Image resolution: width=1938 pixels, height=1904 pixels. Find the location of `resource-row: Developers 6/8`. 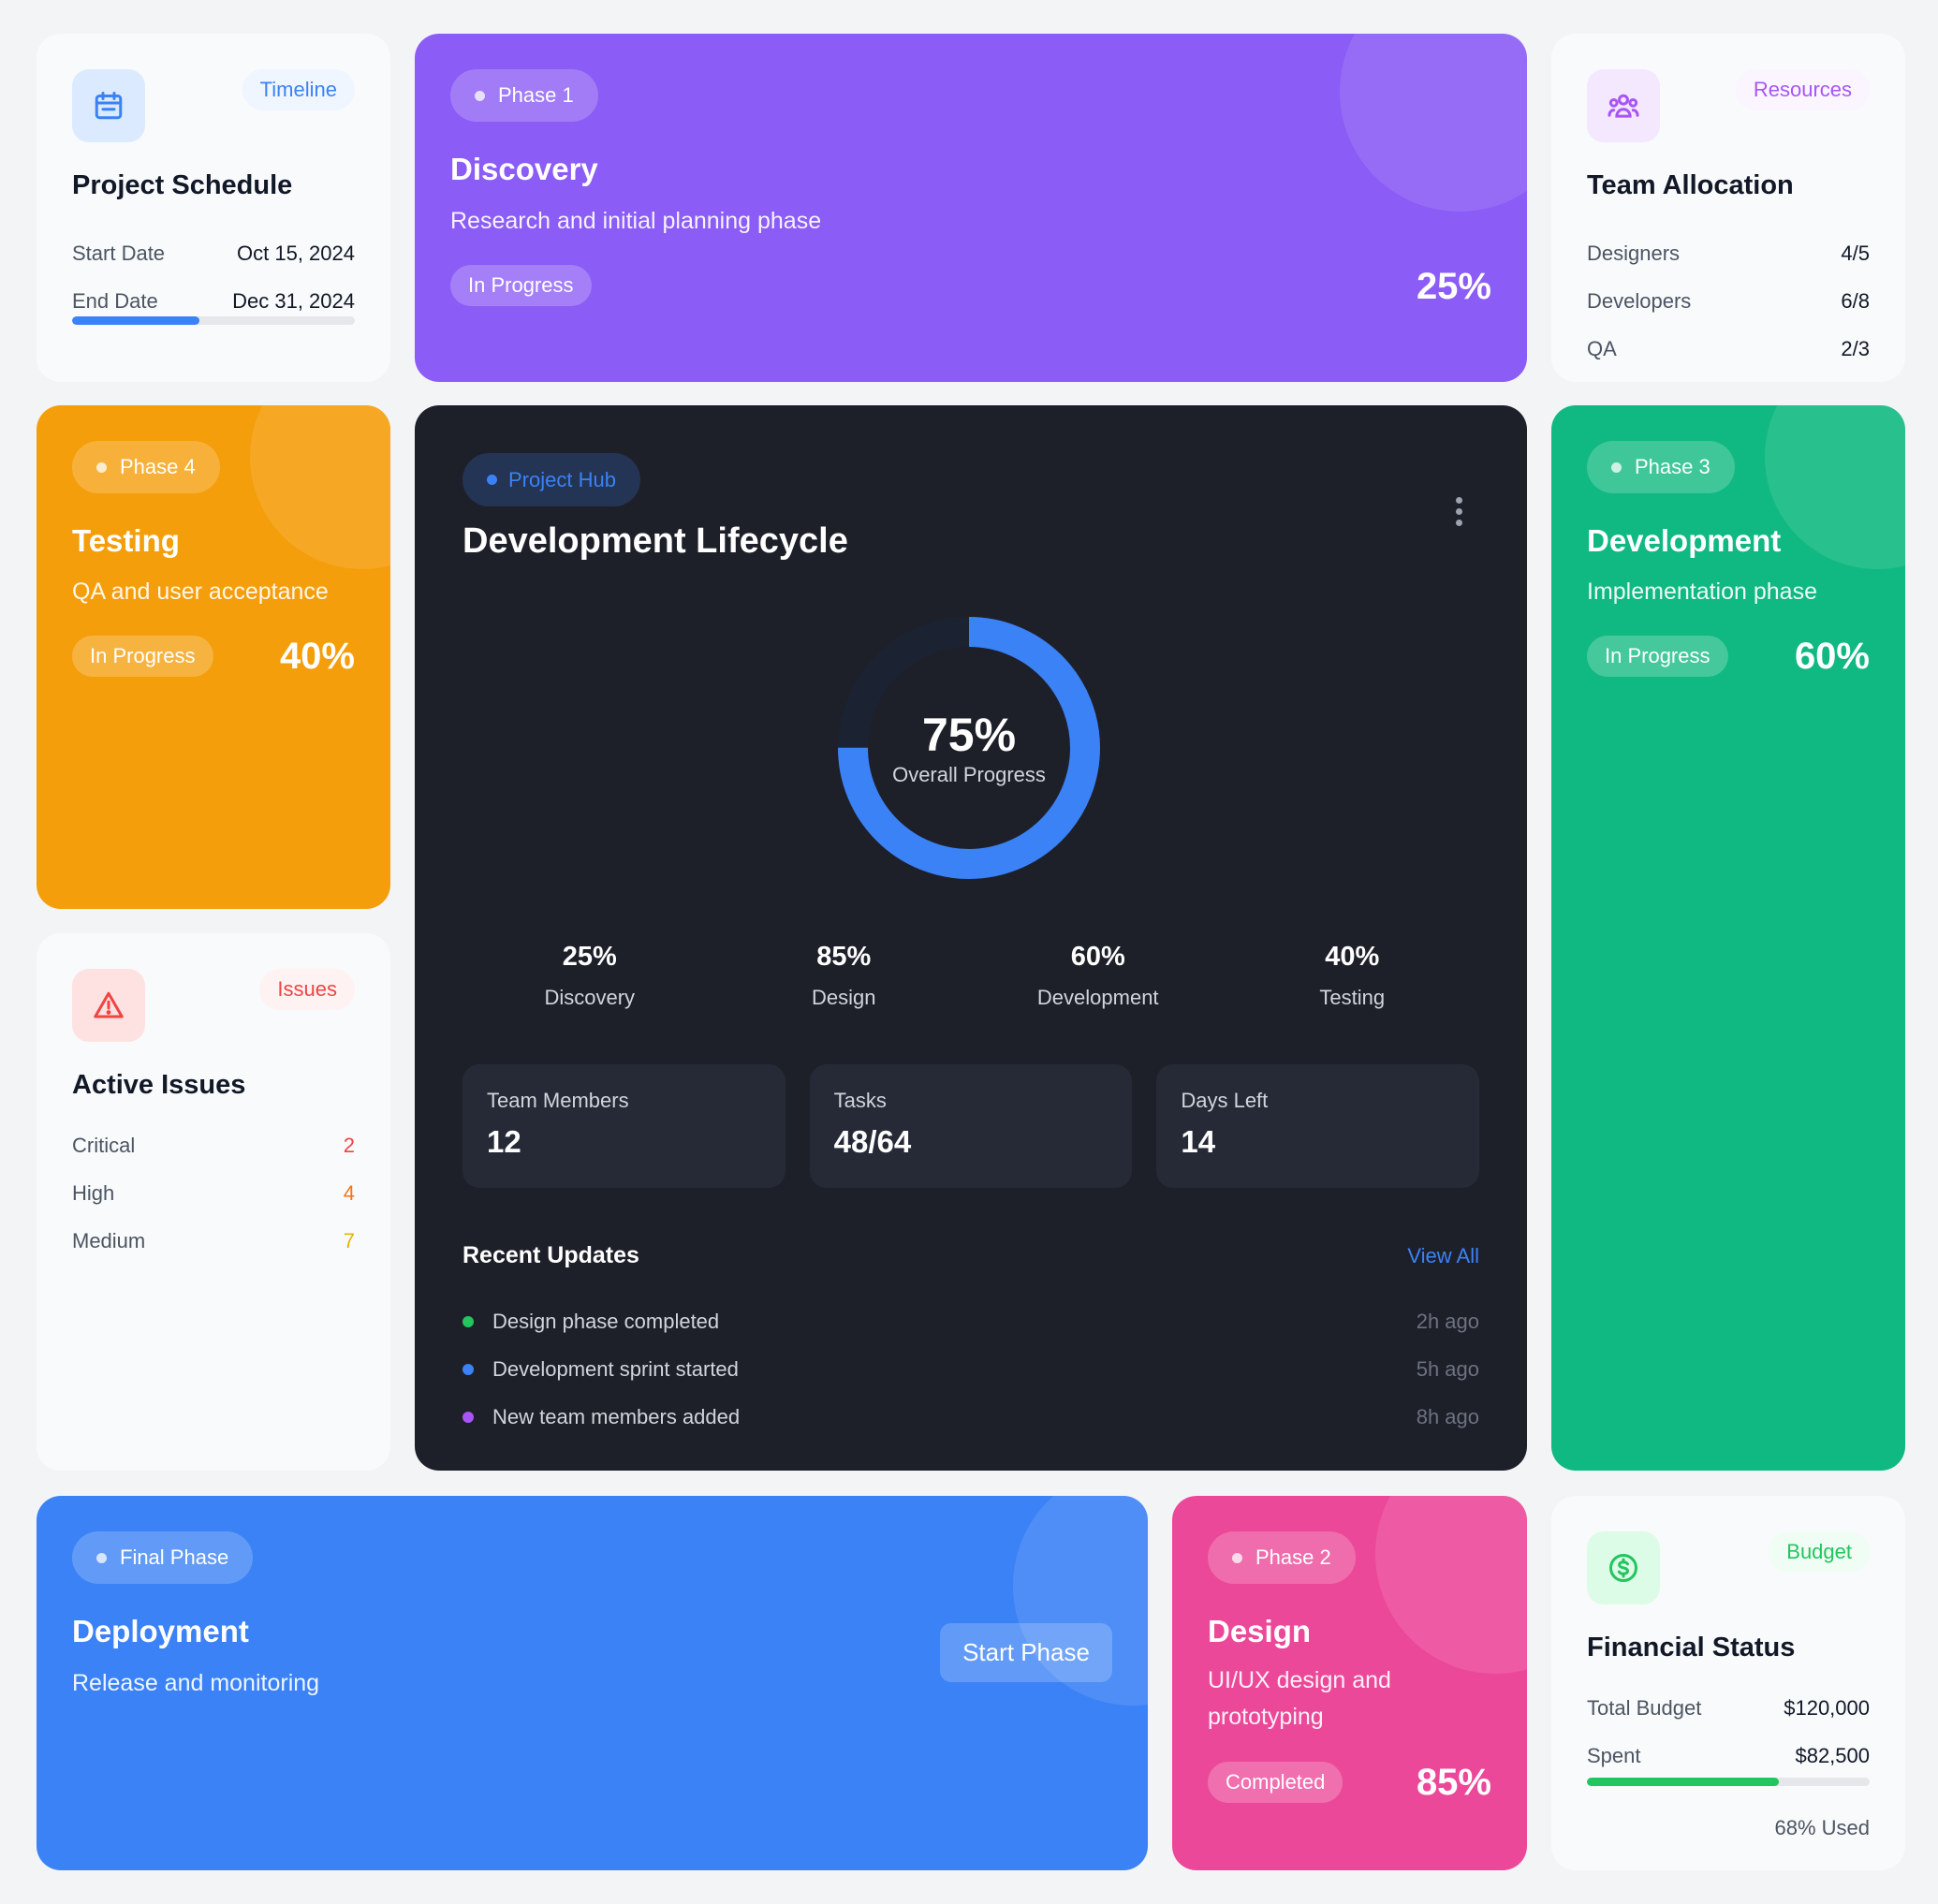

resource-row: Developers 6/8 is located at coordinates (1728, 301).